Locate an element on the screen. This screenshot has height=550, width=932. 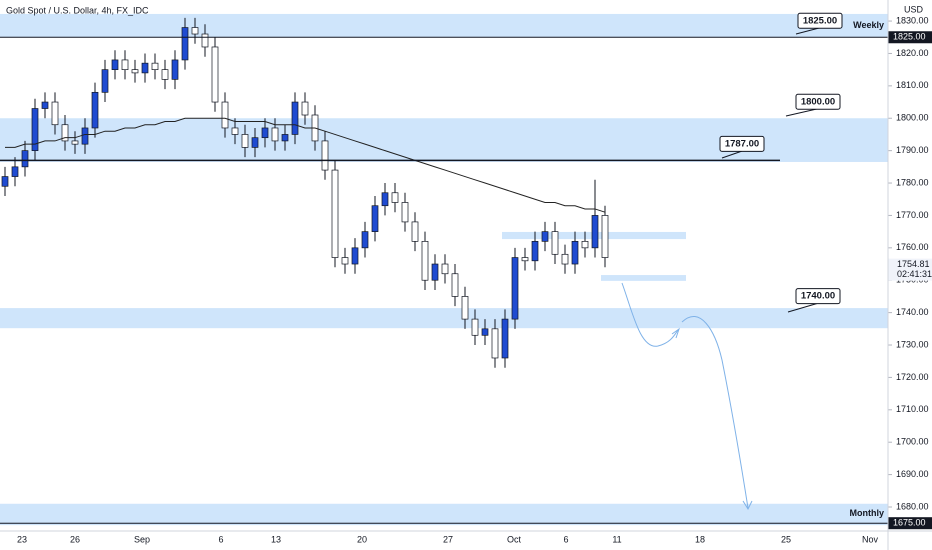
callout-label: 1825.00 is located at coordinates (820, 20).